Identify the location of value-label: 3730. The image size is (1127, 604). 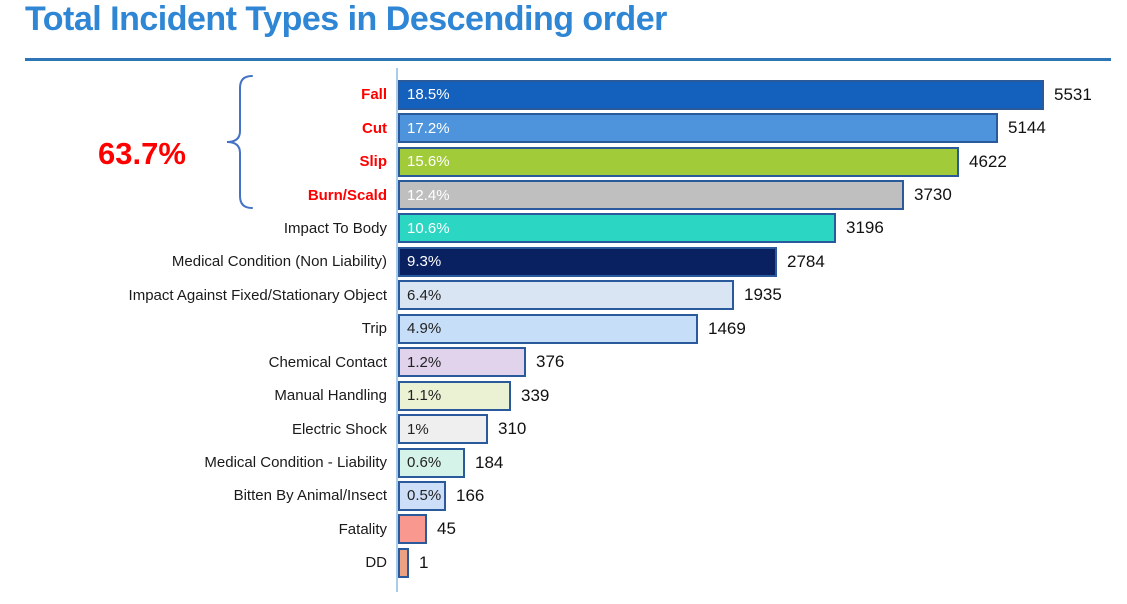
(933, 195).